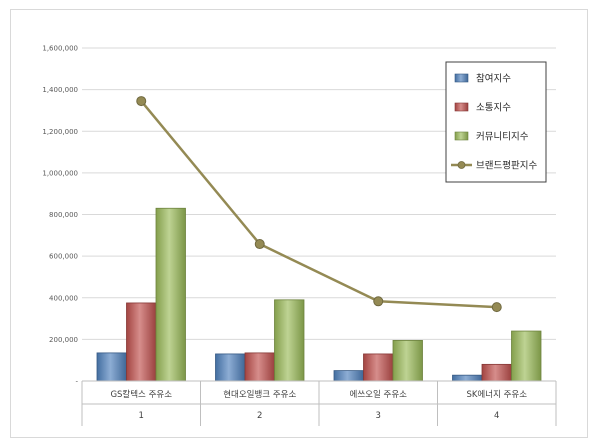  I want to click on x-category-label: SK에너지 주유소, so click(496, 394).